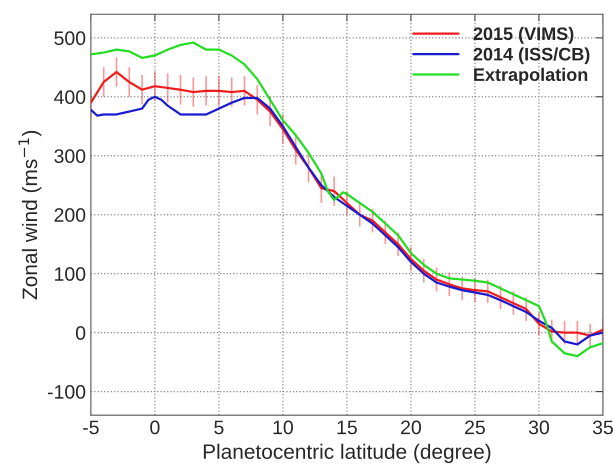 The width and height of the screenshot is (614, 475). What do you see at coordinates (524, 35) in the screenshot?
I see `legend-label: 2015 (VIMS)` at bounding box center [524, 35].